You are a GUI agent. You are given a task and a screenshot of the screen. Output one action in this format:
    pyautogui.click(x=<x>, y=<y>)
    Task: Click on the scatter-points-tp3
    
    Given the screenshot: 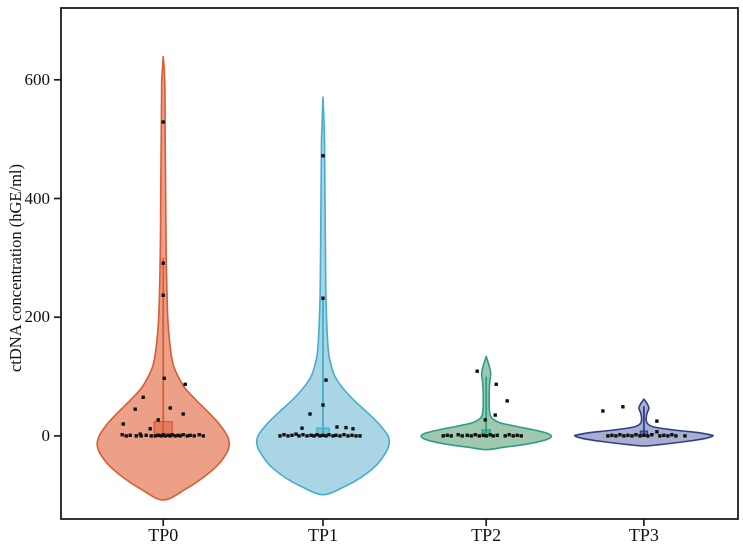 What is the action you would take?
    pyautogui.click(x=644, y=421)
    